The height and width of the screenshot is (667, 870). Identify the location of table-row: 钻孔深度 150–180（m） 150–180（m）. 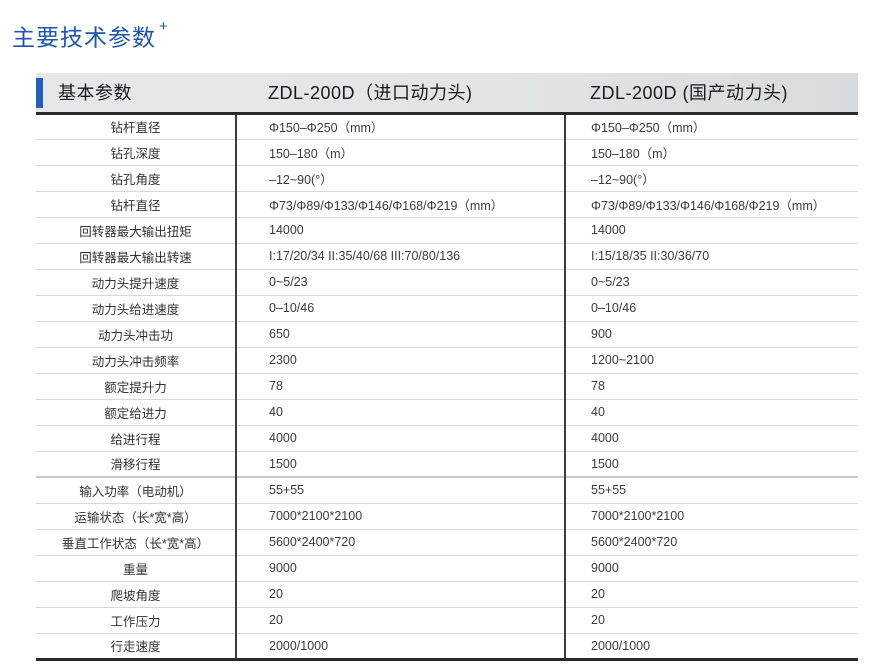
(447, 152).